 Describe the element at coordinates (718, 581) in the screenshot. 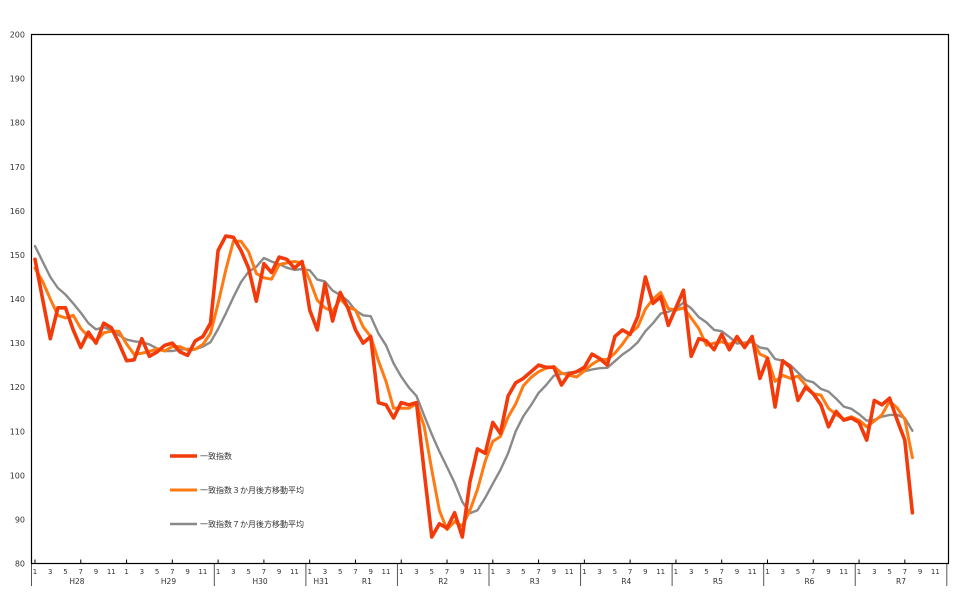

I see `era-label: R5` at that location.